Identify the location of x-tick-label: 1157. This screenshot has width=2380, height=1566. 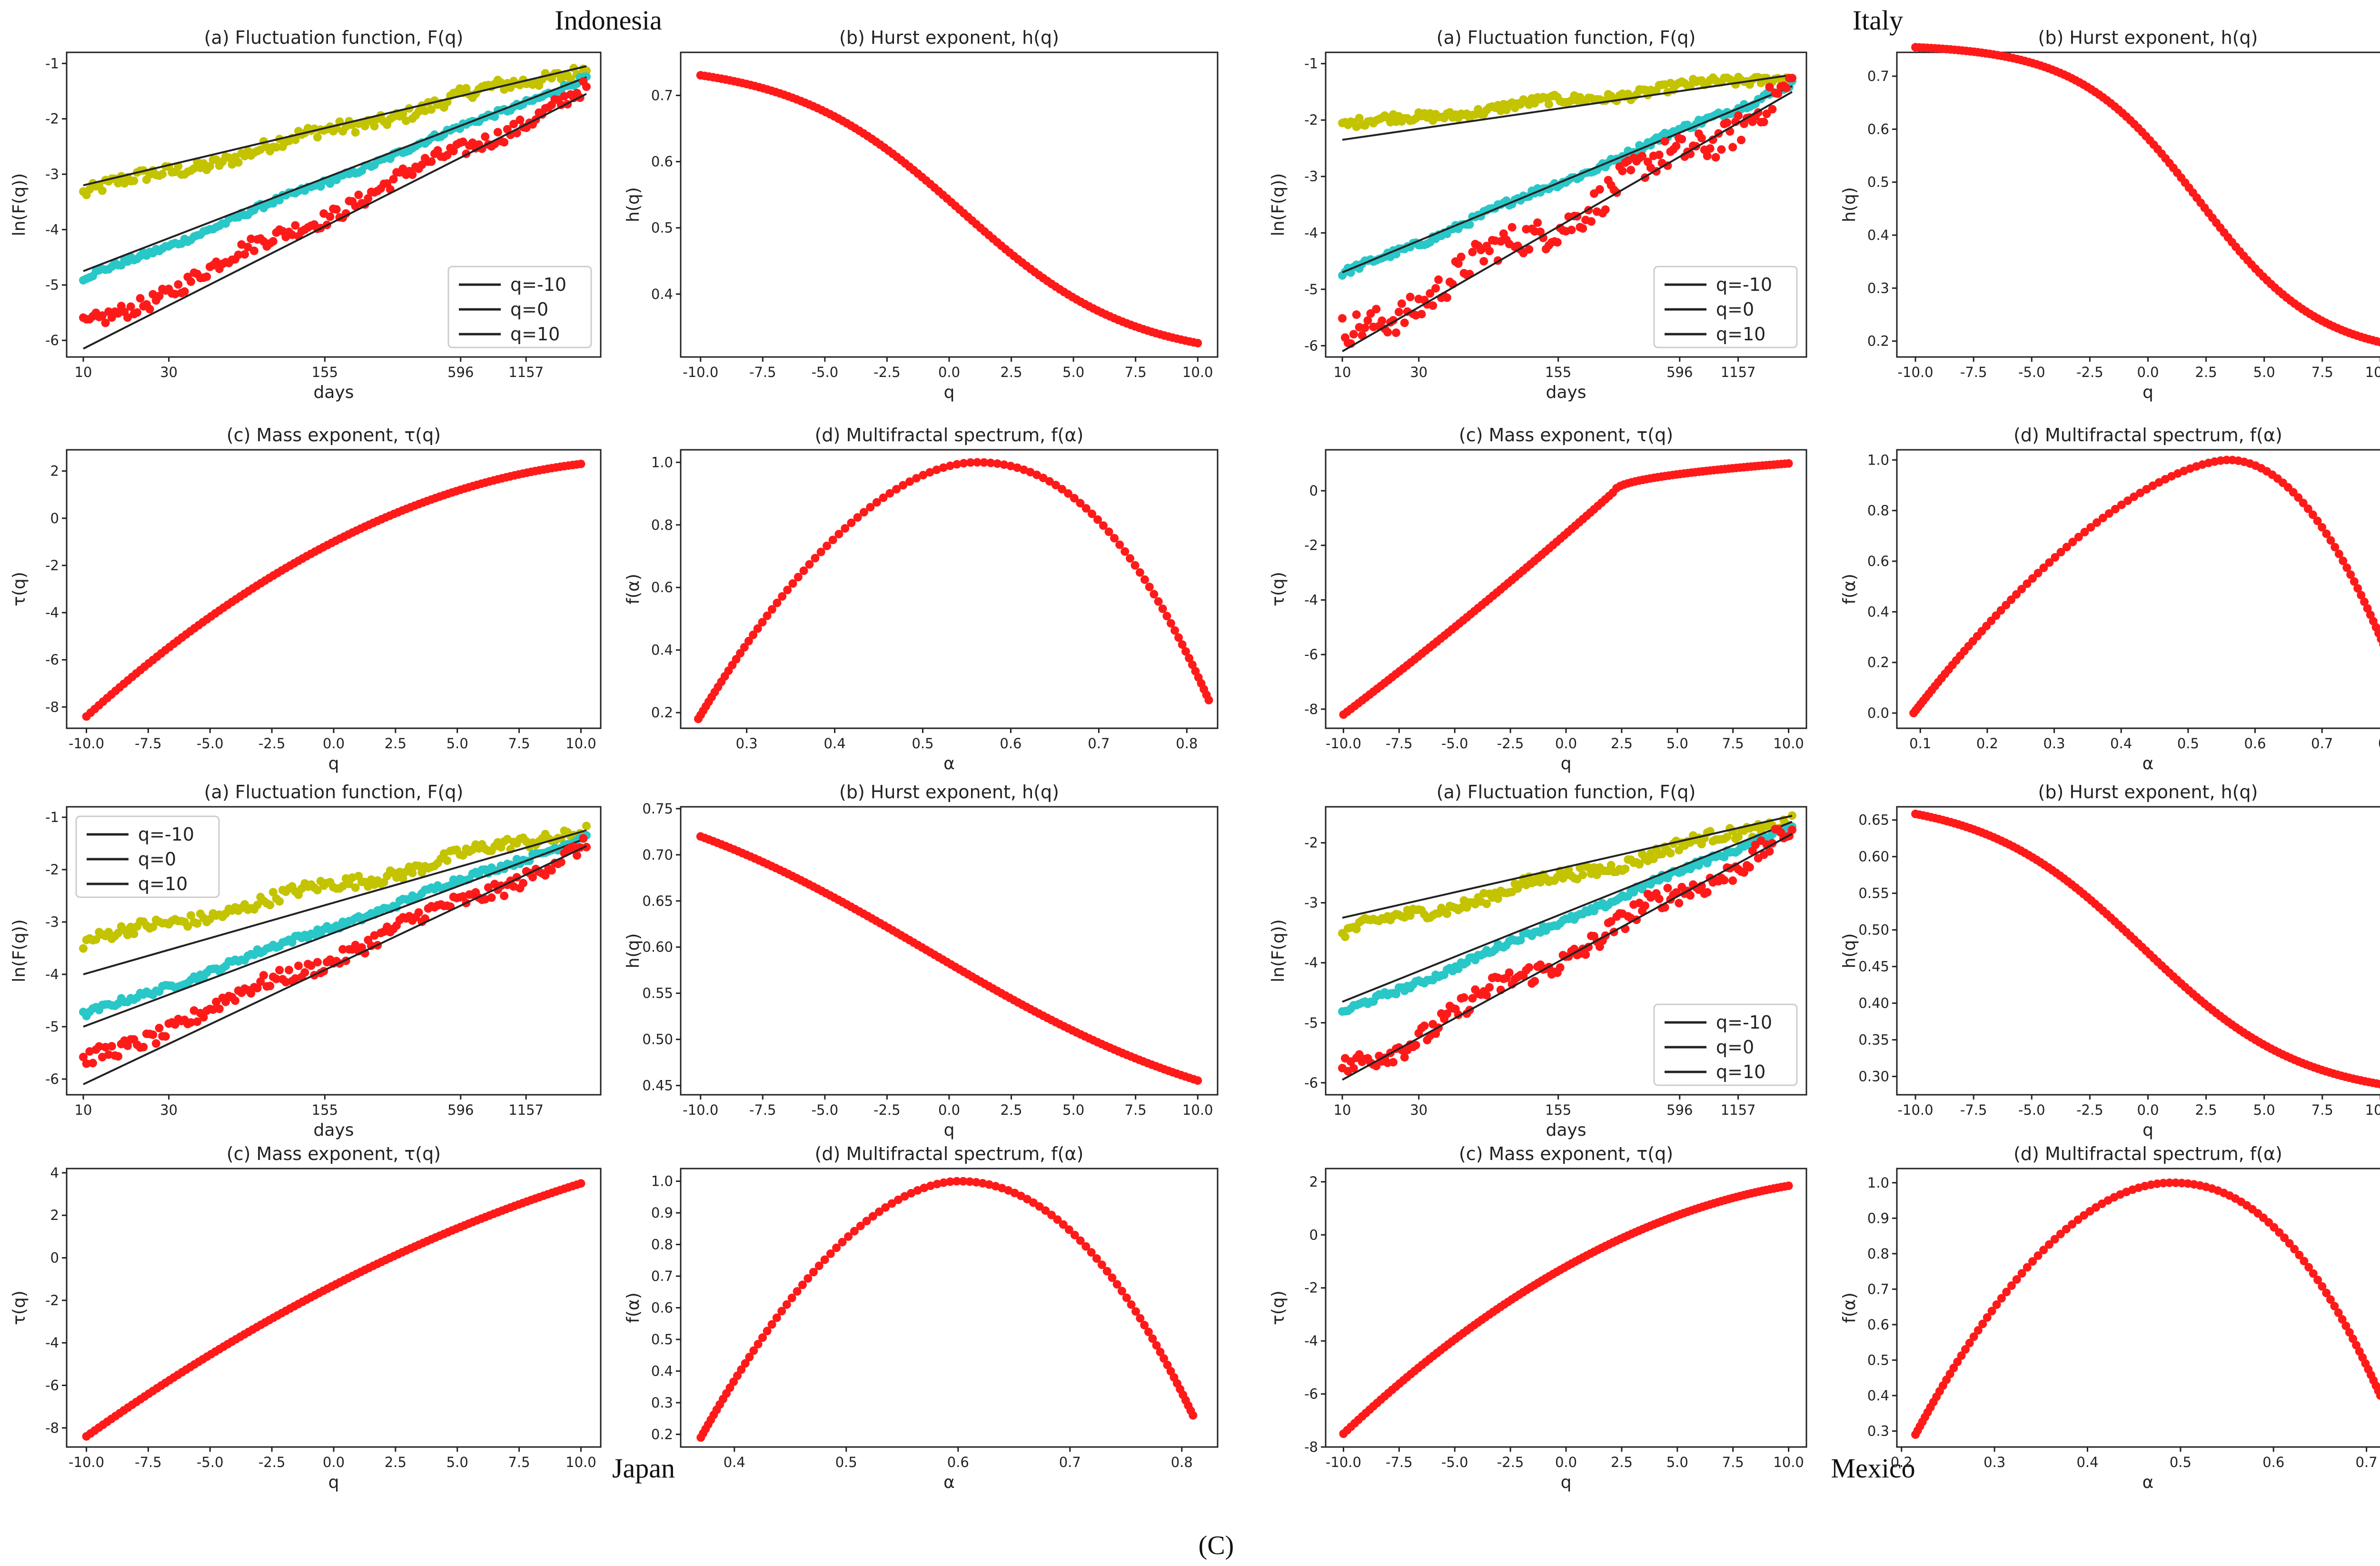
(1738, 372).